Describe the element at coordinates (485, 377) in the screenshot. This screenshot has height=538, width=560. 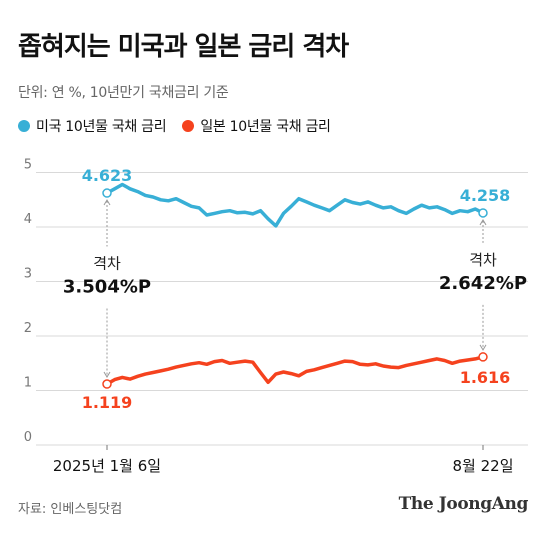
I see `japan-end-value-label: 1.616` at that location.